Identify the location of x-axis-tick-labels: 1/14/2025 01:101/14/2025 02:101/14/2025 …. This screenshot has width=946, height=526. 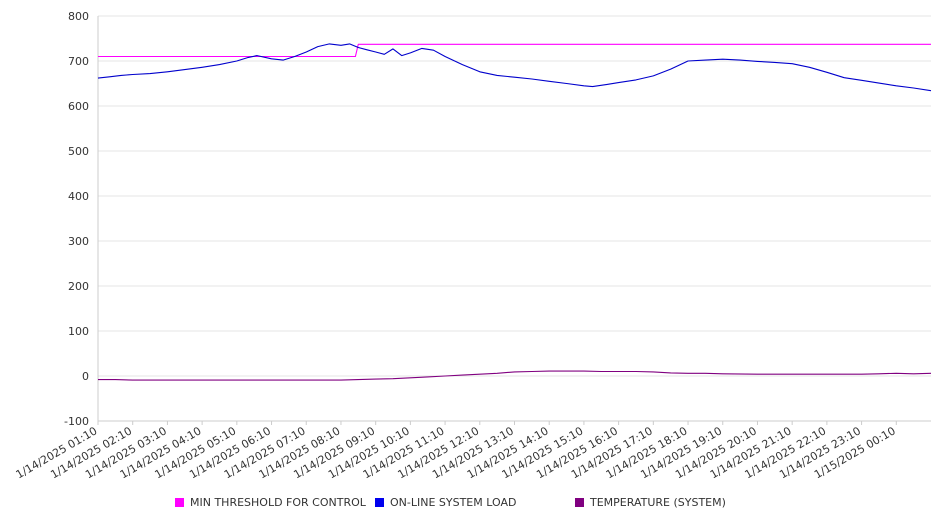
(456, 452).